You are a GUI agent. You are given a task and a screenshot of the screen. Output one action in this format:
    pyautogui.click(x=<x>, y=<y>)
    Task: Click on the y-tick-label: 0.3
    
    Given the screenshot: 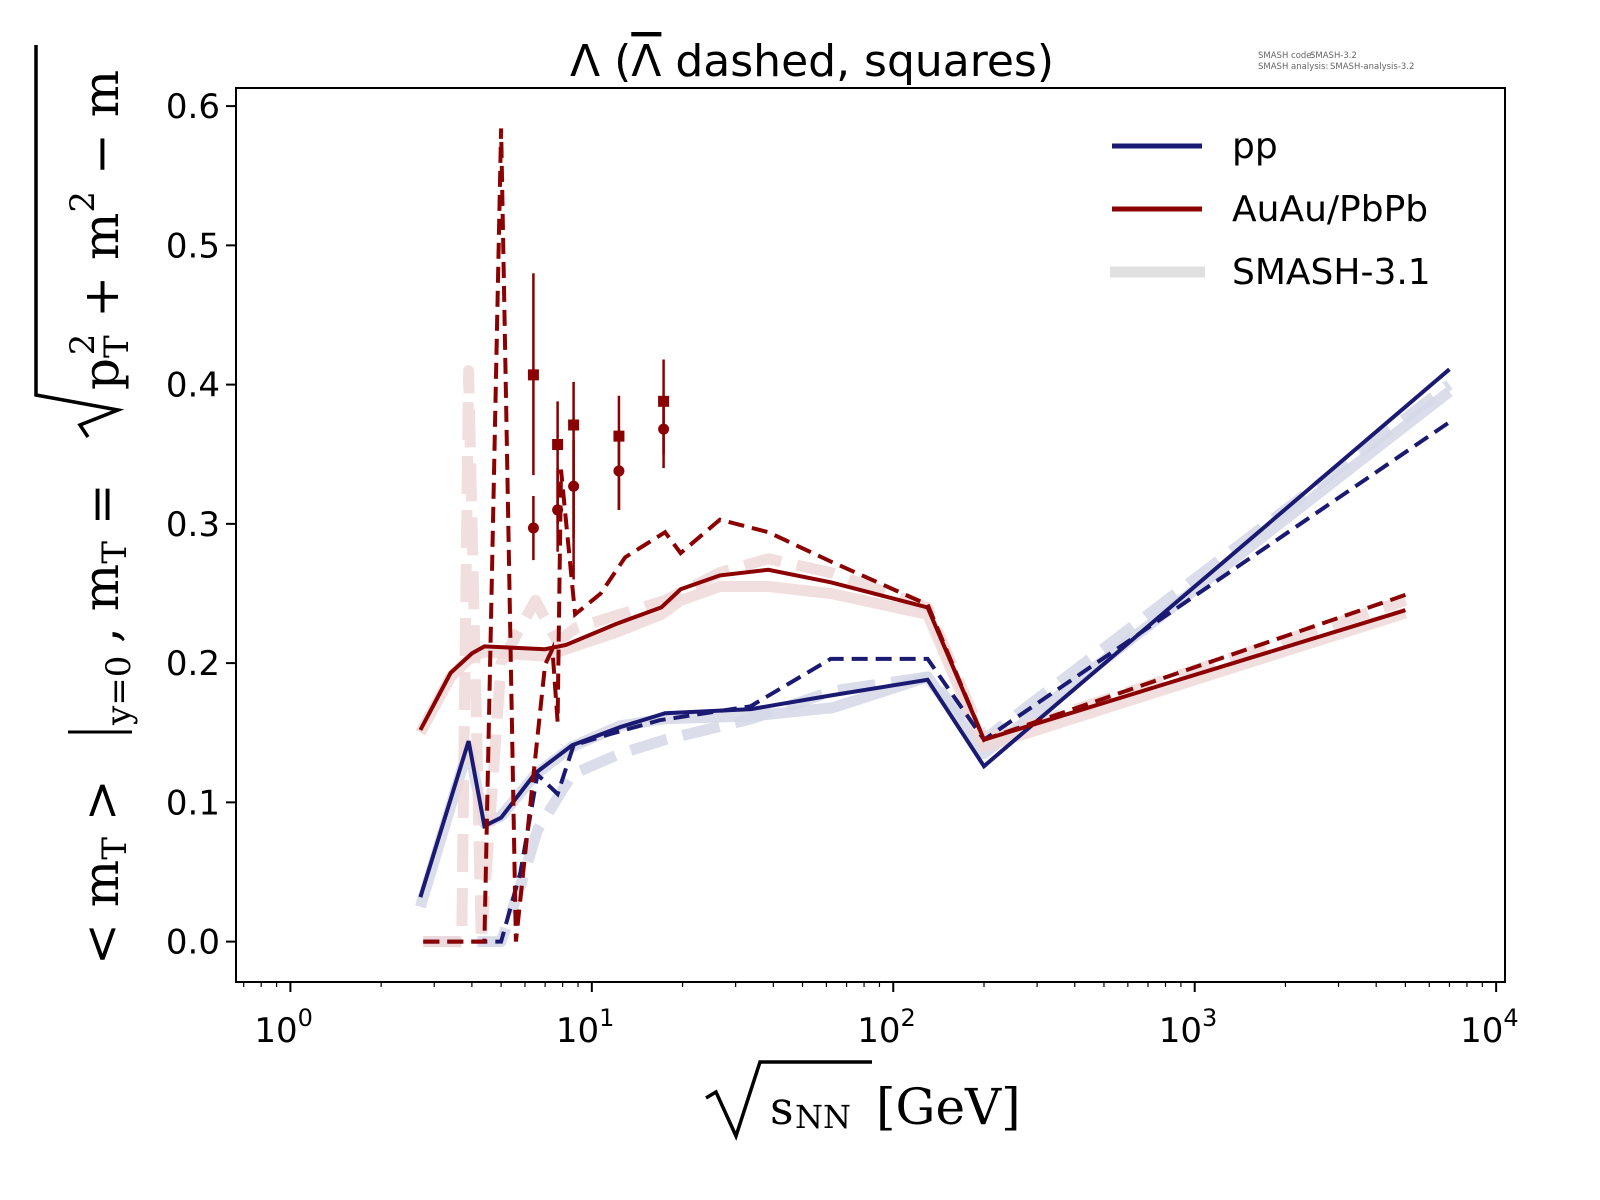 What is the action you would take?
    pyautogui.click(x=193, y=525)
    